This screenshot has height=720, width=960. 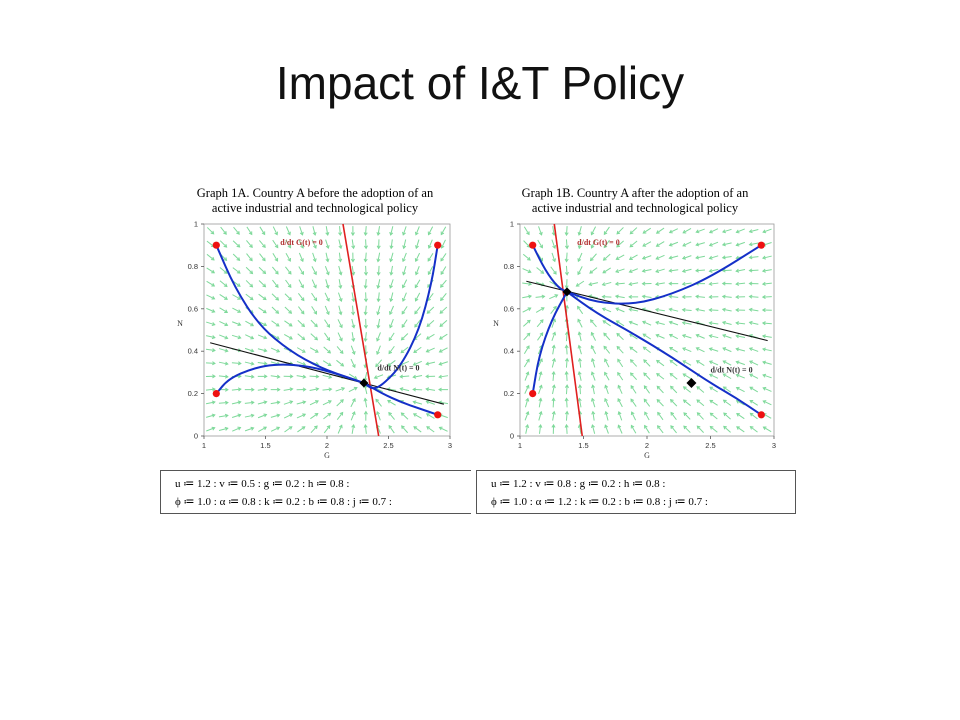 I want to click on trajectory-curve, so click(x=549, y=268).